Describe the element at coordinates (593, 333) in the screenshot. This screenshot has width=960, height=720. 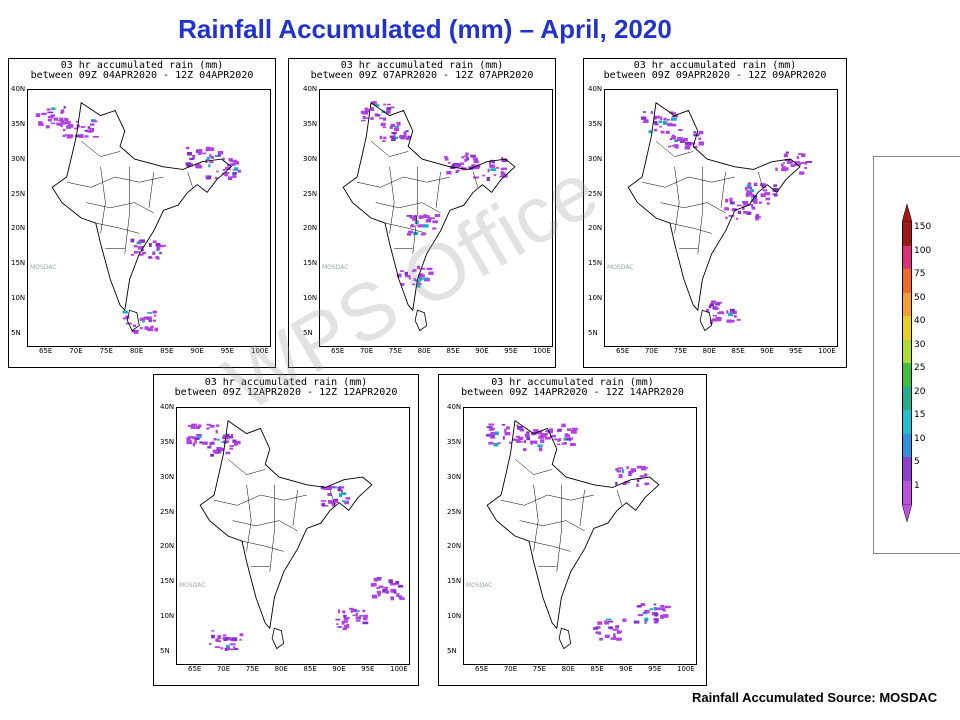
I see `latitude-tick-label: 5N` at that location.